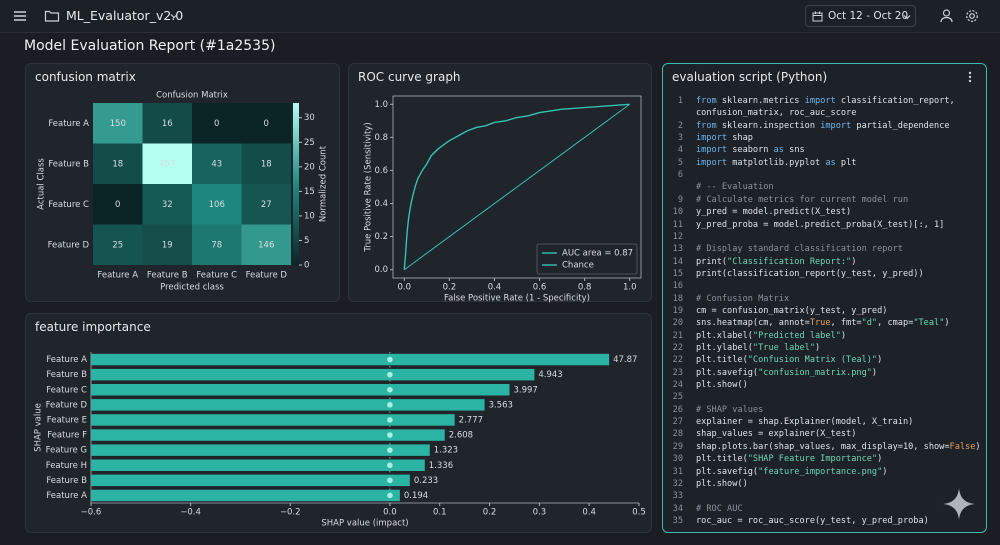 Image resolution: width=1000 pixels, height=545 pixels. What do you see at coordinates (677, 310) in the screenshot?
I see `line-number: 19` at bounding box center [677, 310].